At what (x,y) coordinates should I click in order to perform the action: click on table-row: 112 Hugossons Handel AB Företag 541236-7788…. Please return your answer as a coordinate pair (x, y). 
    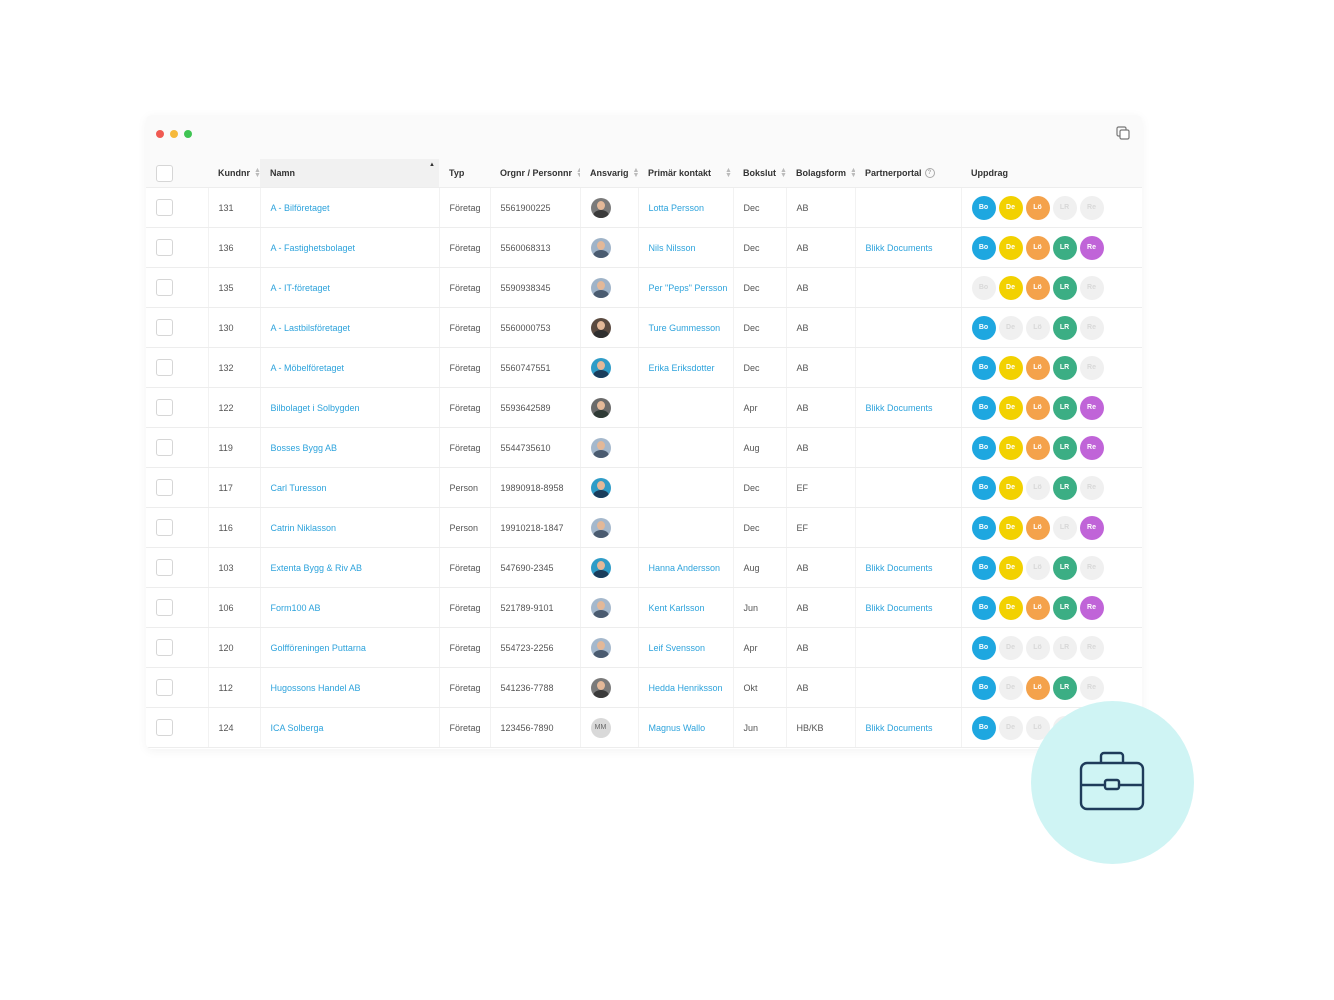
    Looking at the image, I should click on (644, 687).